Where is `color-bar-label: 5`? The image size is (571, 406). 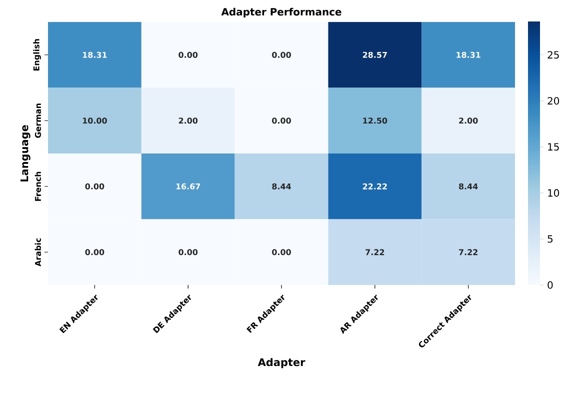 color-bar-label: 5 is located at coordinates (550, 239).